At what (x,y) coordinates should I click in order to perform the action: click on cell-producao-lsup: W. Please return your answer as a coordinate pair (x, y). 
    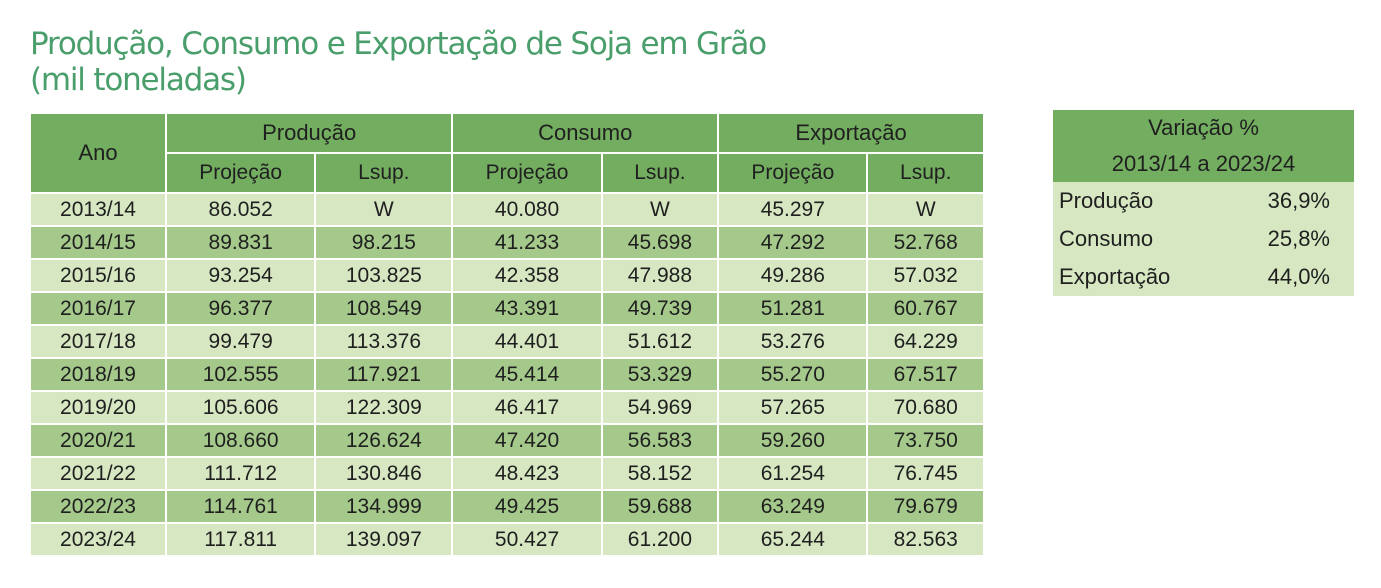
    Looking at the image, I should click on (384, 209).